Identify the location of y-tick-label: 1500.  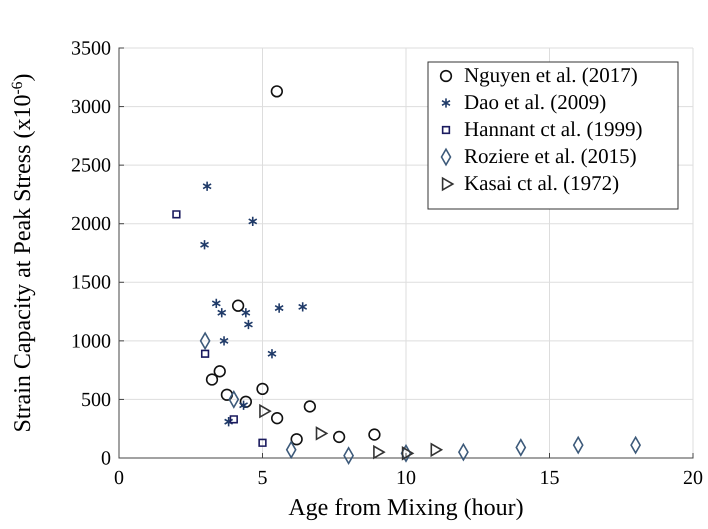
(91, 283).